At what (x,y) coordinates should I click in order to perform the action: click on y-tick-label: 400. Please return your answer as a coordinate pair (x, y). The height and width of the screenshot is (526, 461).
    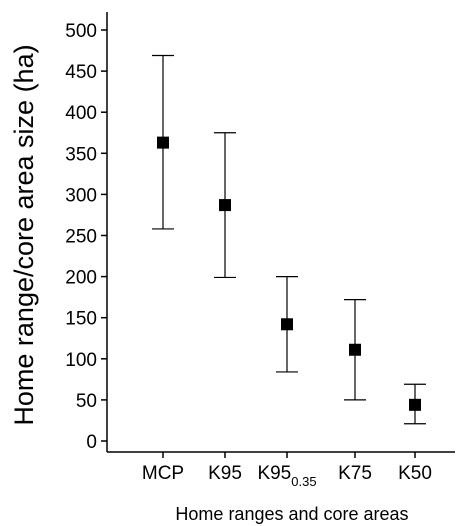
    Looking at the image, I should click on (81, 113).